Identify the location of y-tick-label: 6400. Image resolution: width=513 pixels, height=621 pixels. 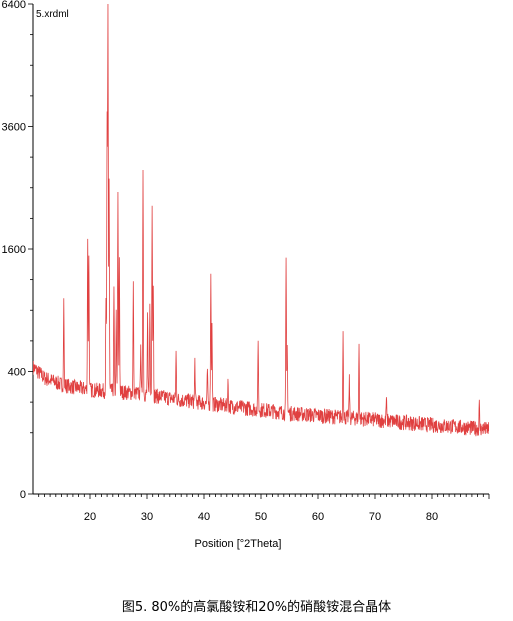
(14, 5).